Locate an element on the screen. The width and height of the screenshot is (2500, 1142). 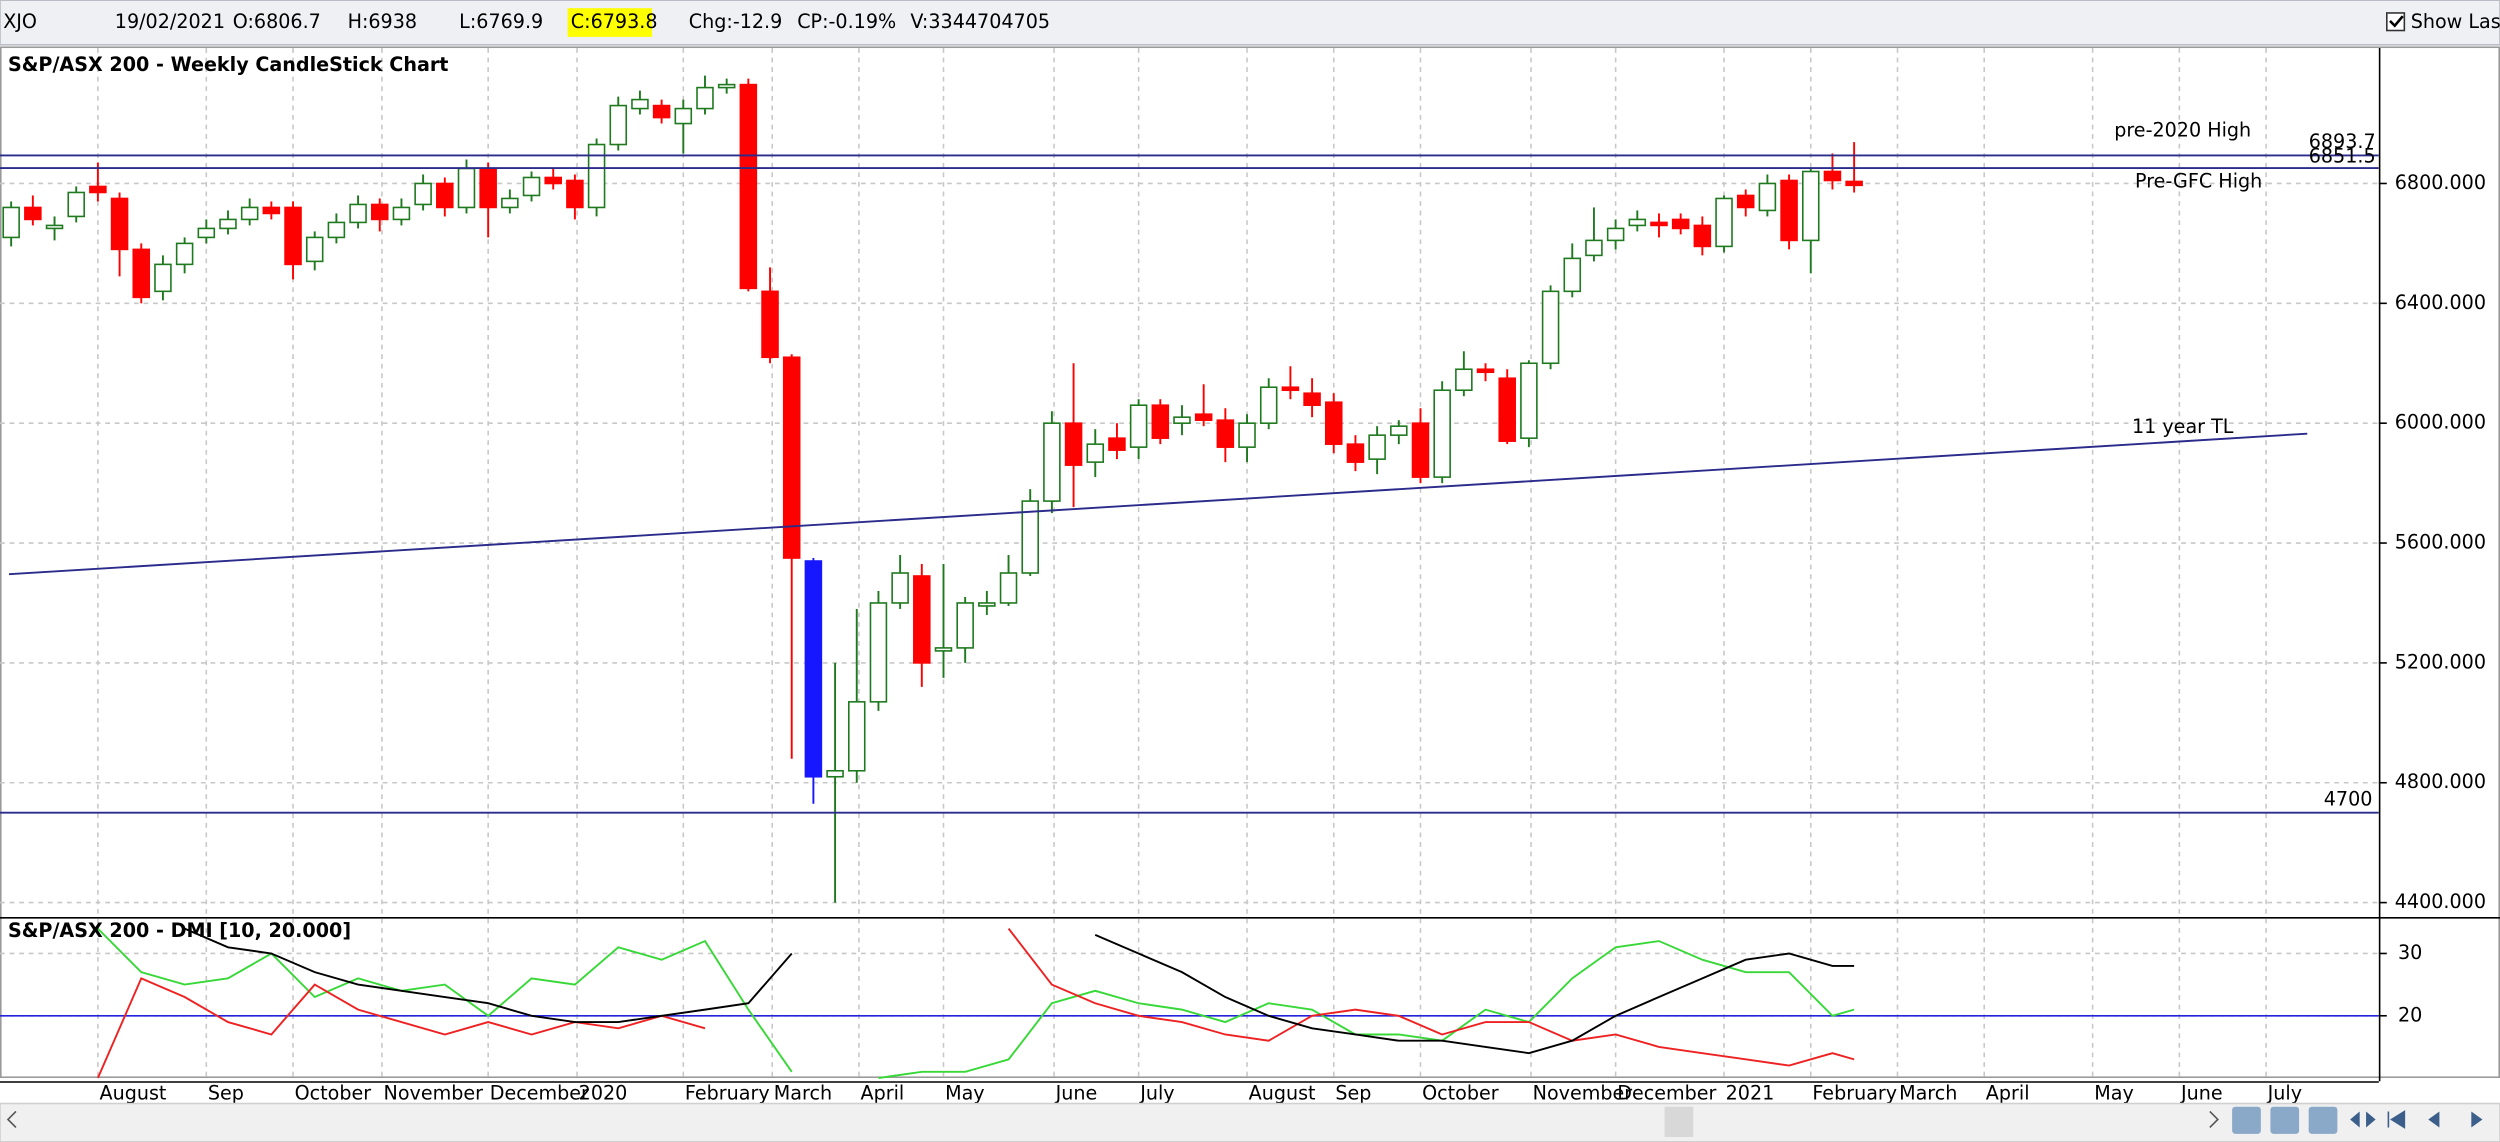
close-highlight is located at coordinates (610, 22).